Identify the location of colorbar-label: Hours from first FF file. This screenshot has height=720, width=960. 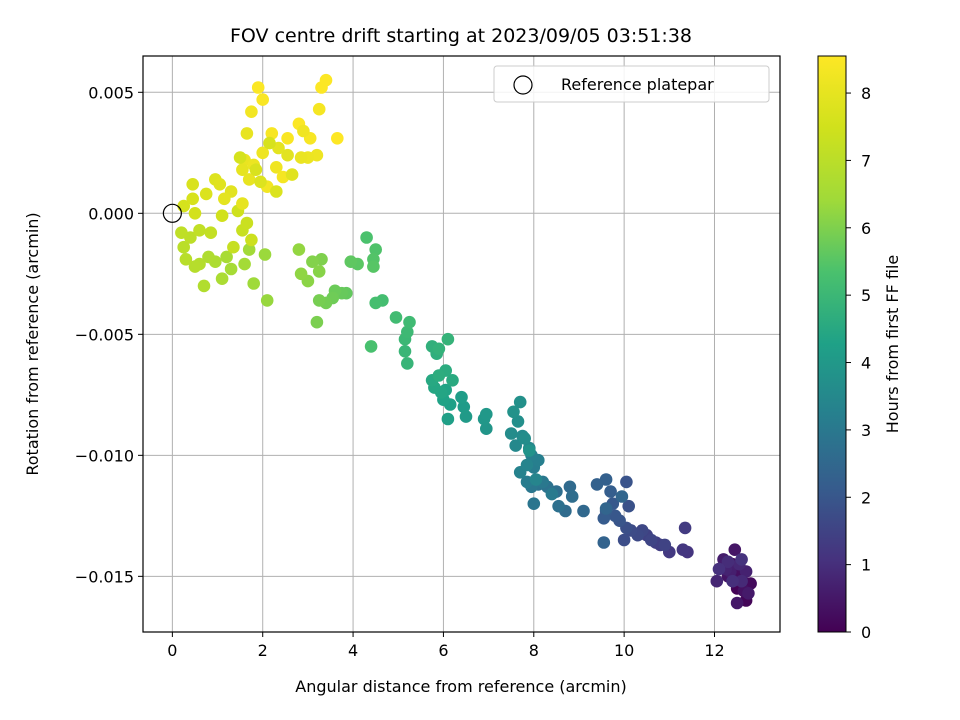
(892, 344).